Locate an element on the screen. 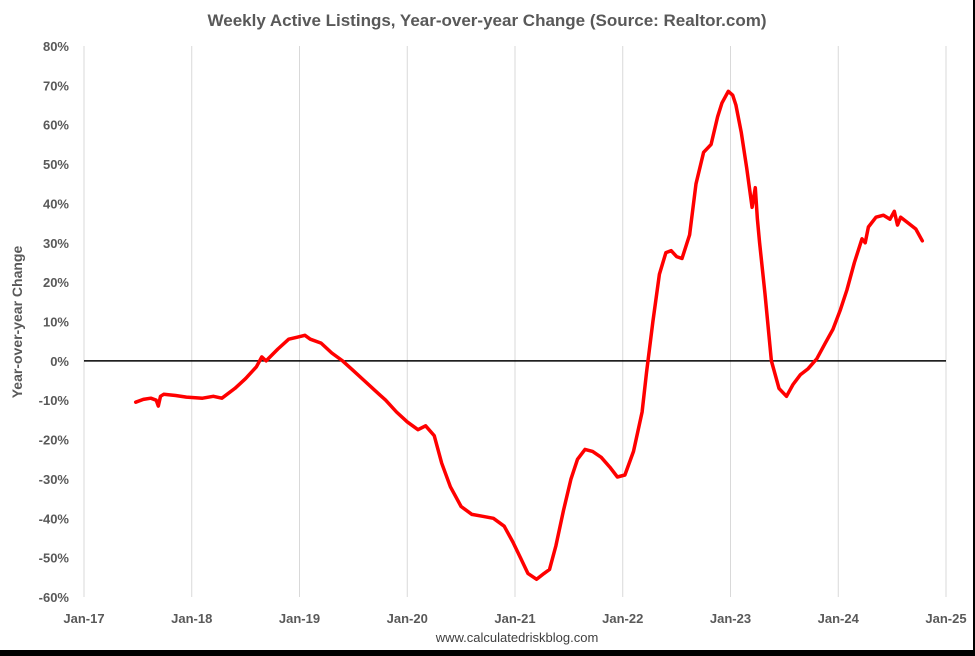 The image size is (975, 656). y-tick-label: -60% is located at coordinates (54, 597).